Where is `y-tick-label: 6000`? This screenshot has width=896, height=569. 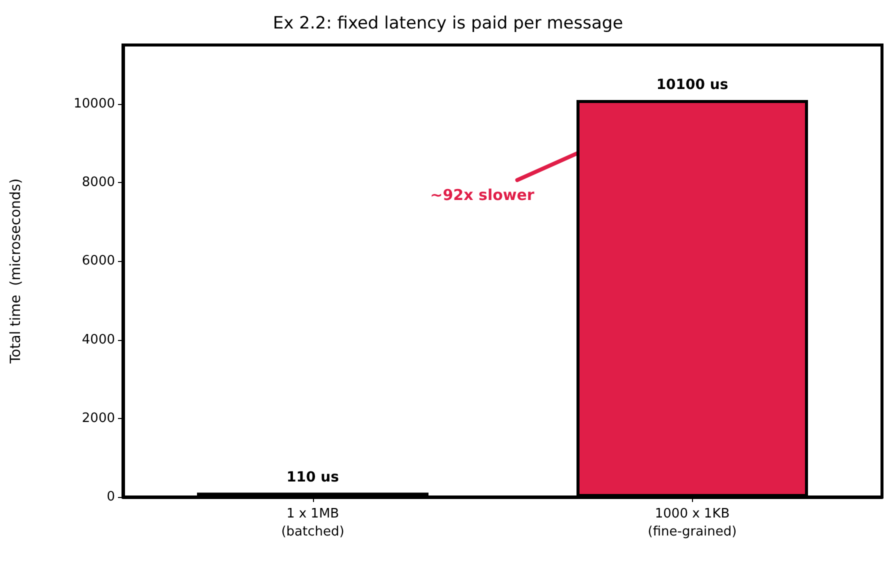
y-tick-label: 6000 is located at coordinates (98, 261).